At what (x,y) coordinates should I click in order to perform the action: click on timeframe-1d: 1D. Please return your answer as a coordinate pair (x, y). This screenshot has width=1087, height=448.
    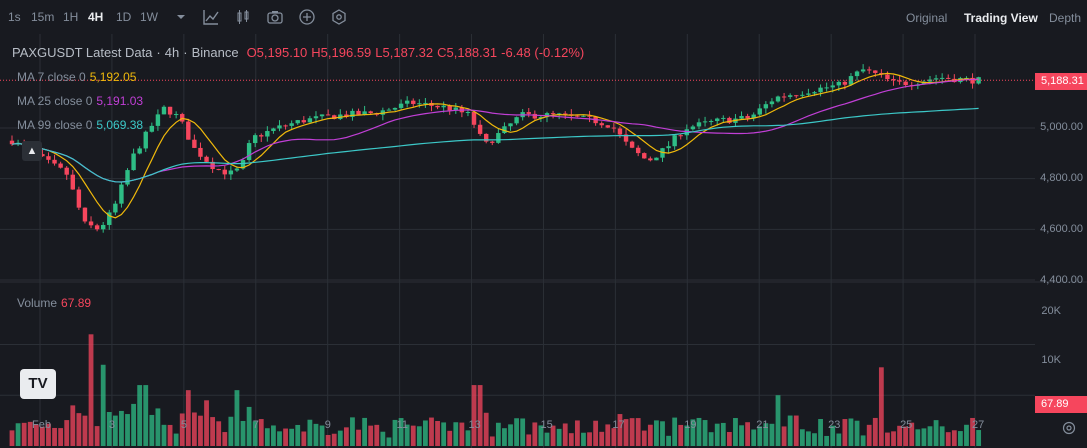
    Looking at the image, I should click on (124, 17).